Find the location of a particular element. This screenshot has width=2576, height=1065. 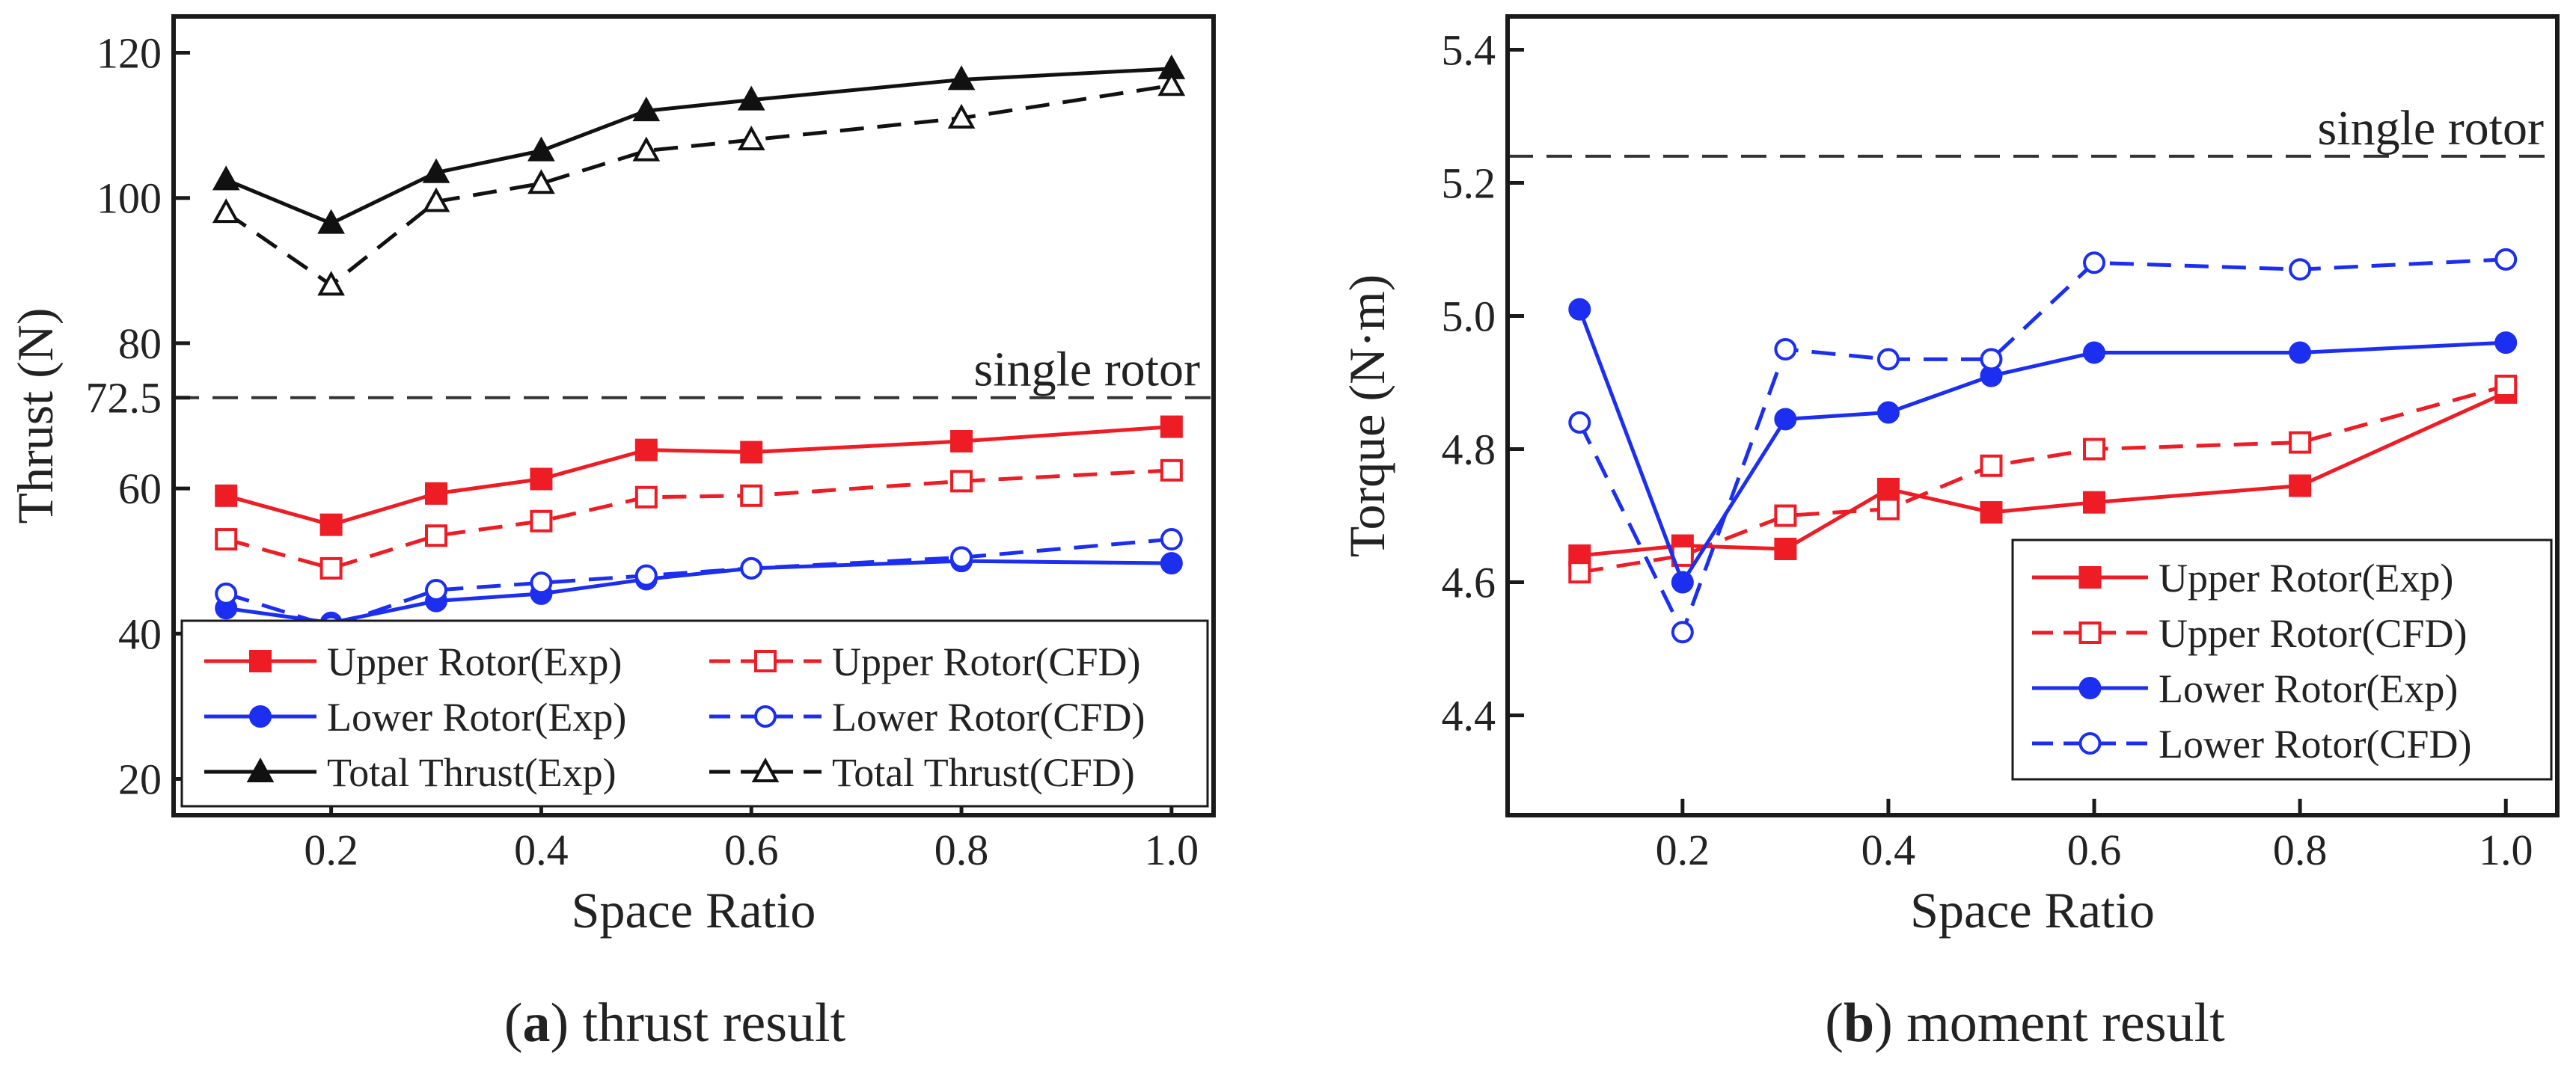

y-axis-ticks: 4.4 4.6 4.8 5.0 5.2 5.4 is located at coordinates (1483, 383).